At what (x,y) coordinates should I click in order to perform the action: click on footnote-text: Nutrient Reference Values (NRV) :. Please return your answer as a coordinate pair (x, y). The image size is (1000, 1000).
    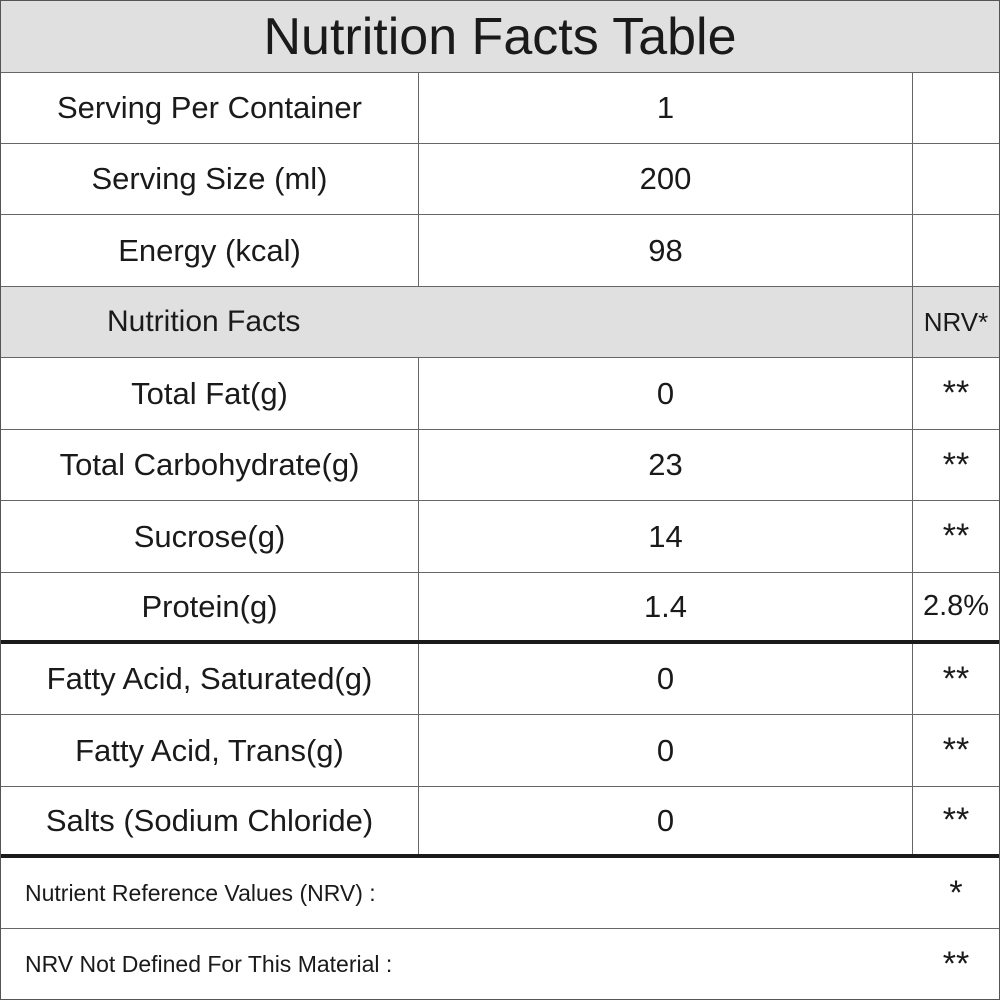
    Looking at the image, I should click on (200, 892).